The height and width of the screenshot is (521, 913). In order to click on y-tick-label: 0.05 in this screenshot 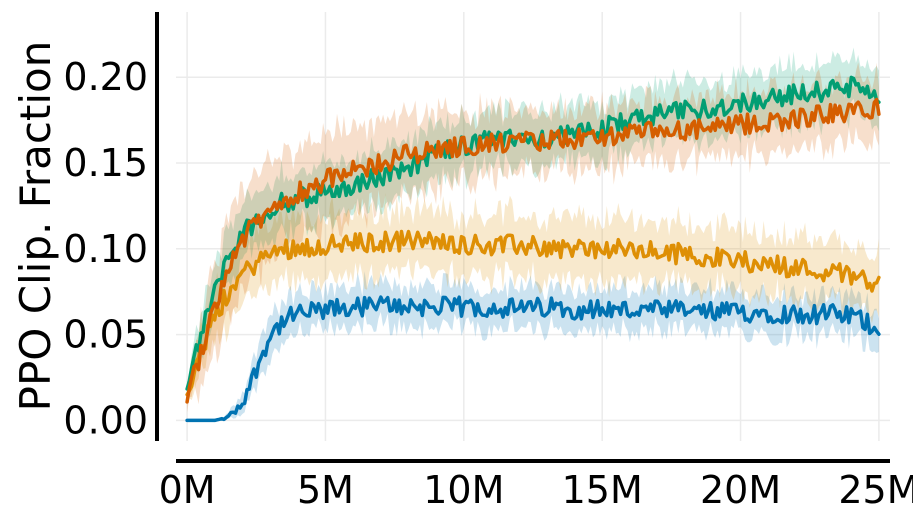, I will do `click(105, 335)`.